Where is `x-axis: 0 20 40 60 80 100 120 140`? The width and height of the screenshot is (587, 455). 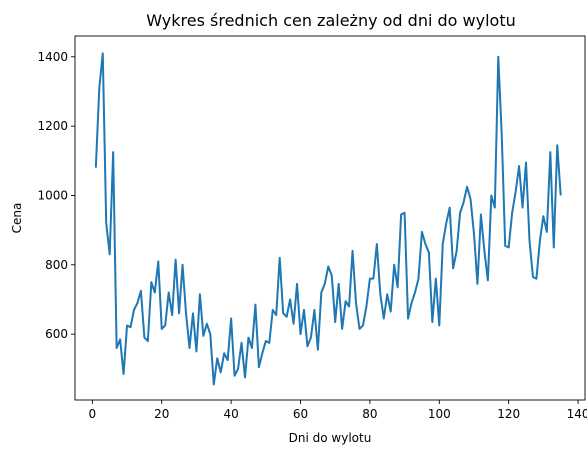
x-axis: 0 20 40 60 80 100 120 140 is located at coordinates (338, 410).